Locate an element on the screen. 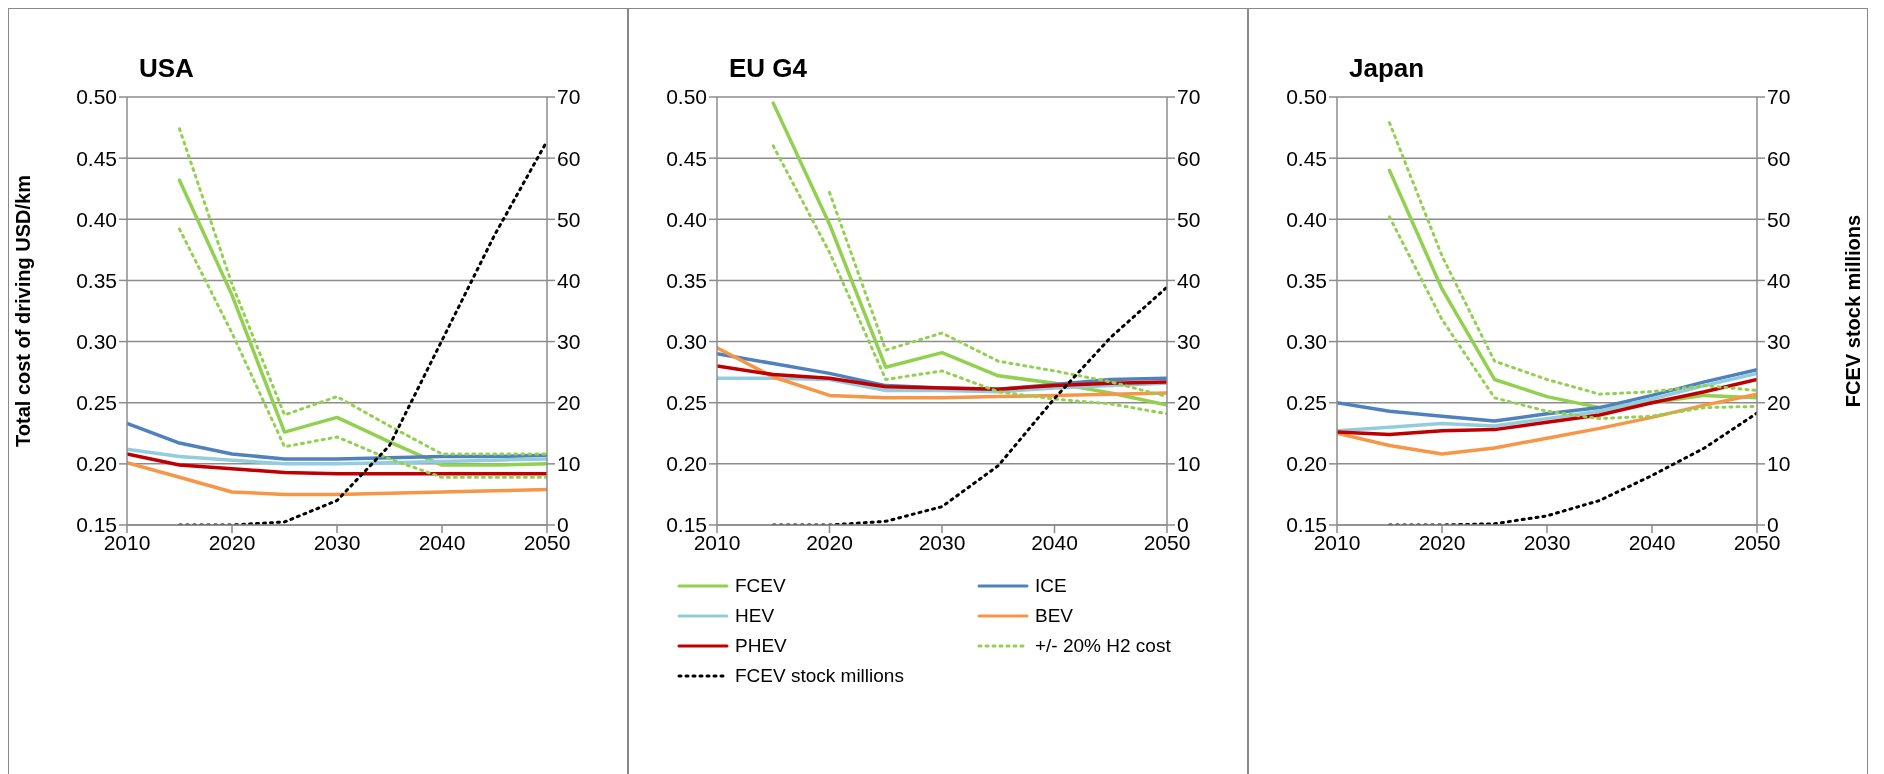  legend-label: PHEV is located at coordinates (761, 646).